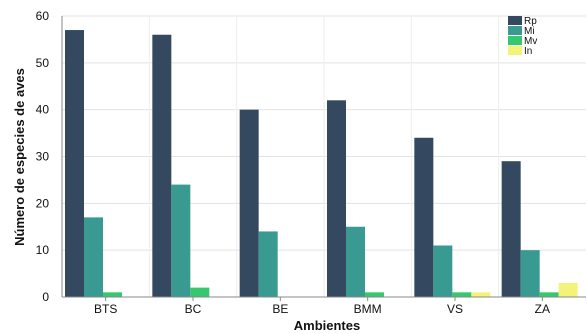 The width and height of the screenshot is (587, 334). Describe the element at coordinates (43, 203) in the screenshot. I see `y-tick-label: 20` at that location.